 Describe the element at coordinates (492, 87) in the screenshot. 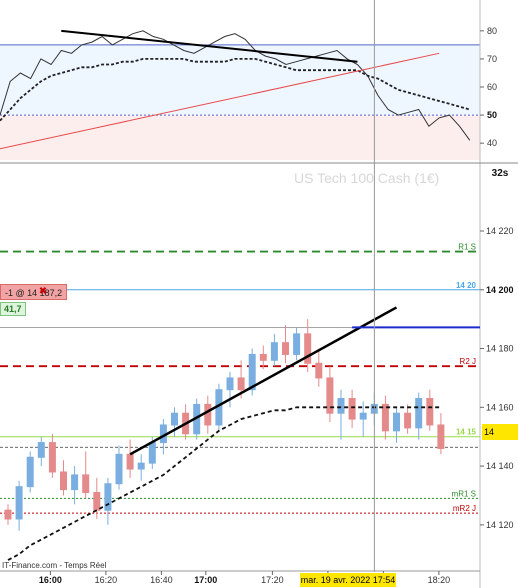

I see `osc-tick-label: 60` at that location.